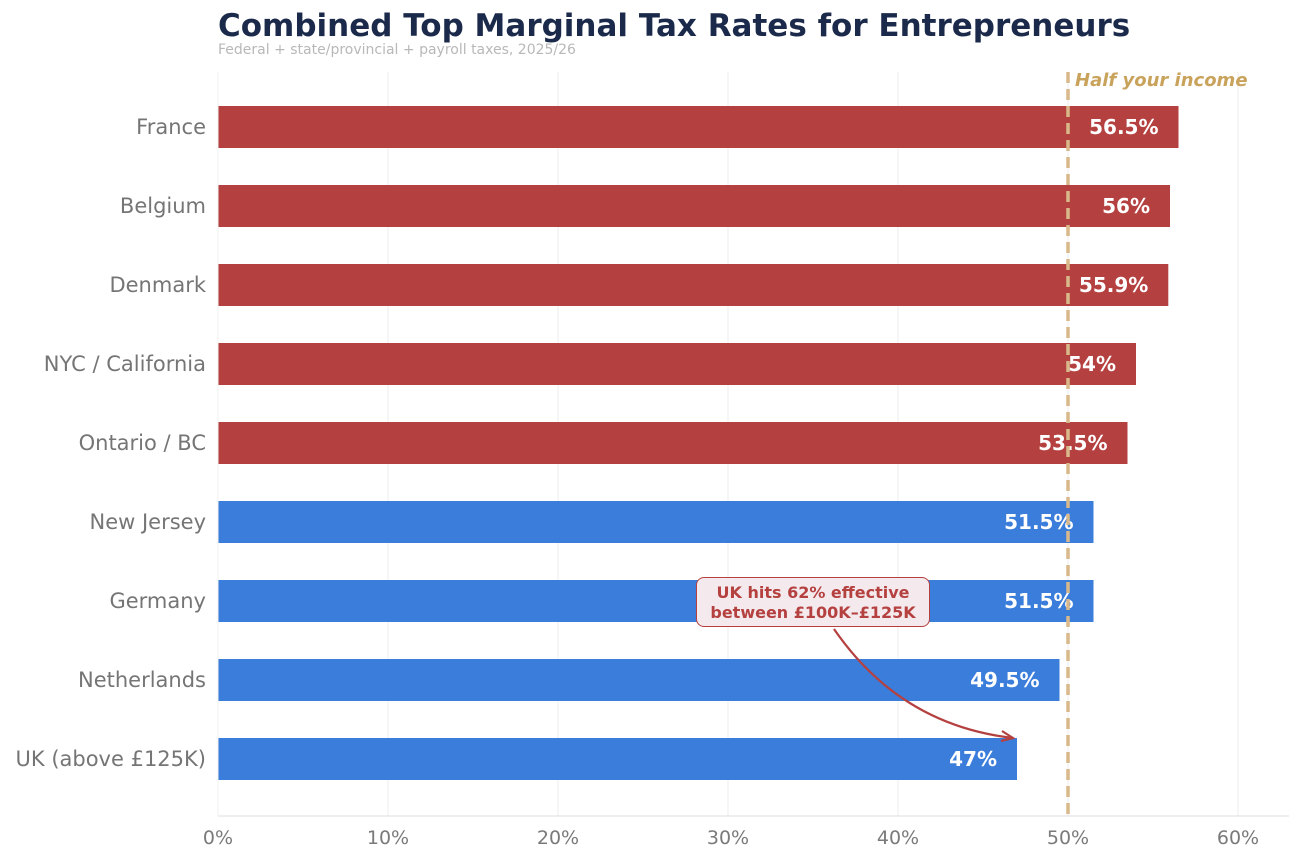 The width and height of the screenshot is (1300, 860). What do you see at coordinates (163, 206) in the screenshot?
I see `category-label: Belgium` at bounding box center [163, 206].